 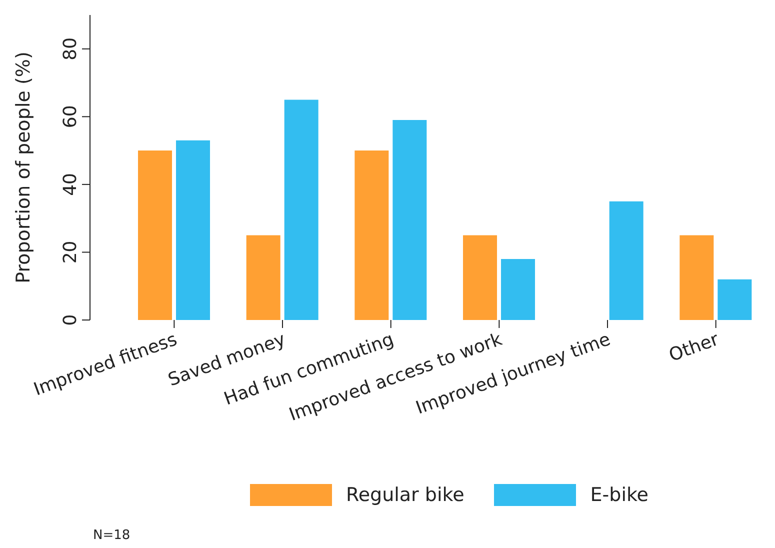 I want to click on y-tick-label: 60, so click(x=70, y=116).